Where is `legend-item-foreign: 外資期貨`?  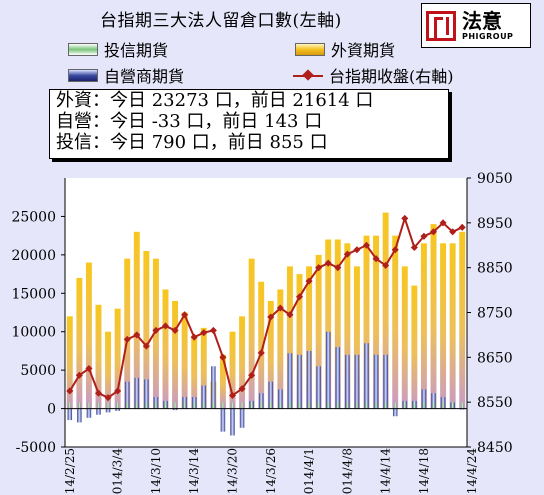 legend-item-foreign: 外資期貨 is located at coordinates (345, 49).